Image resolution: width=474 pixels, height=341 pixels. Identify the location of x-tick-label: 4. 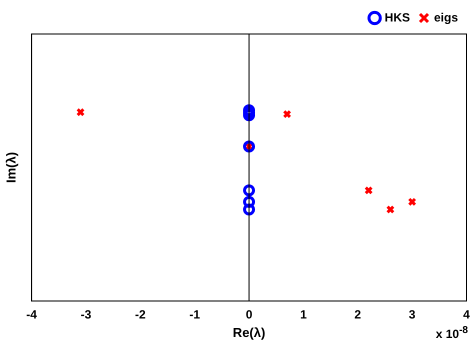
(466, 315).